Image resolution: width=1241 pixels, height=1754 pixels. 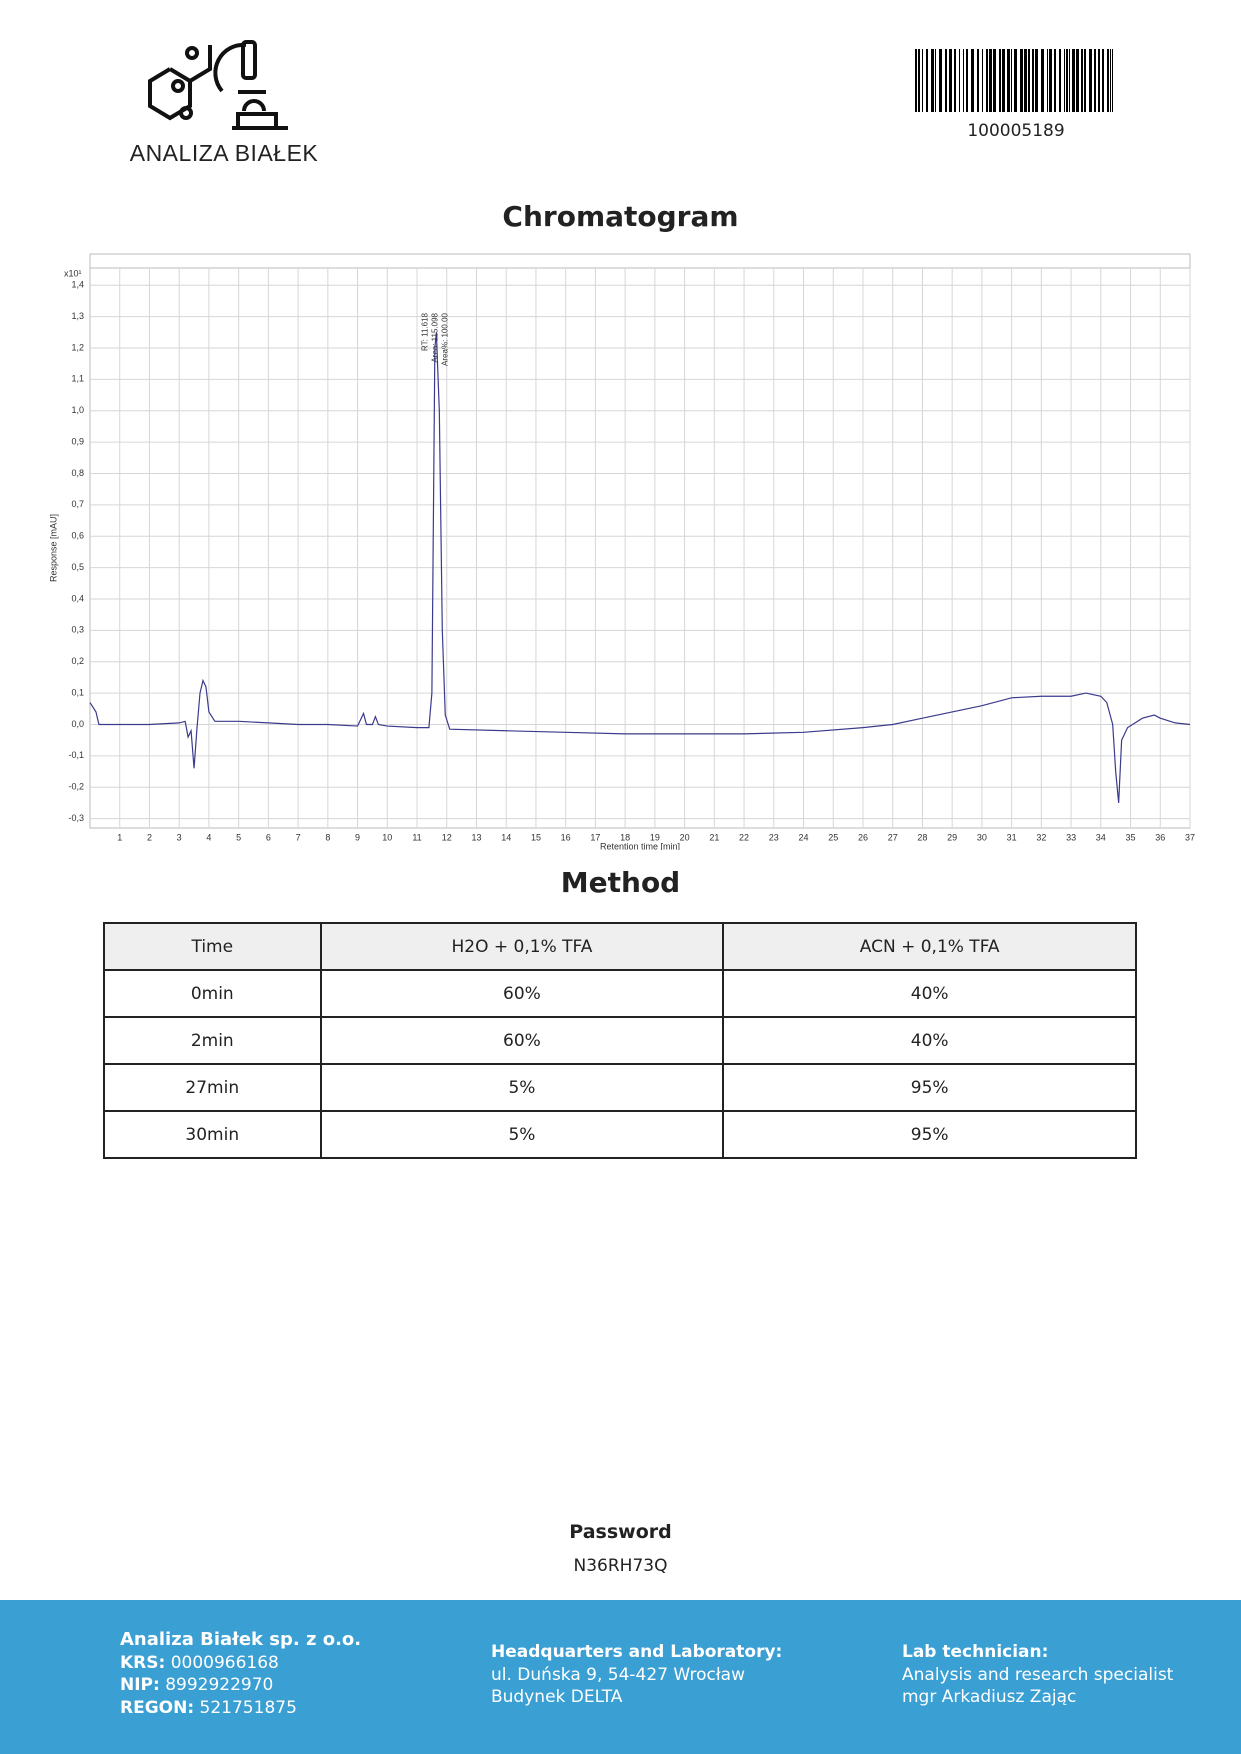 I want to click on y-tick-label: 1,4, so click(x=77, y=285).